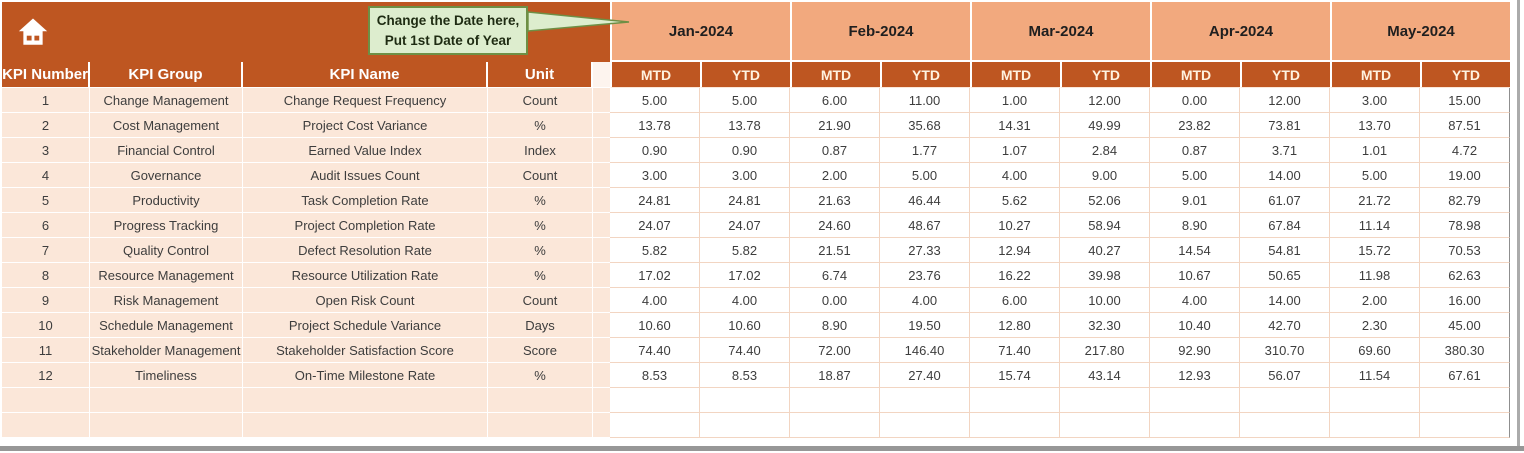 This screenshot has width=1524, height=453. Describe the element at coordinates (1465, 300) in the screenshot. I see `cell-value: 16.00` at that location.